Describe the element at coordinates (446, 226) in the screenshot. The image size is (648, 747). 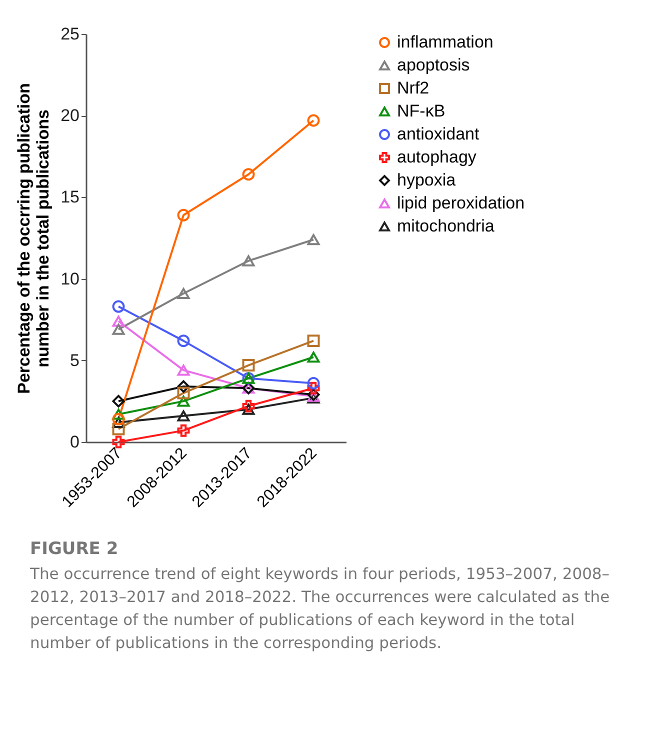
I see `legend-label: mitochondria` at that location.